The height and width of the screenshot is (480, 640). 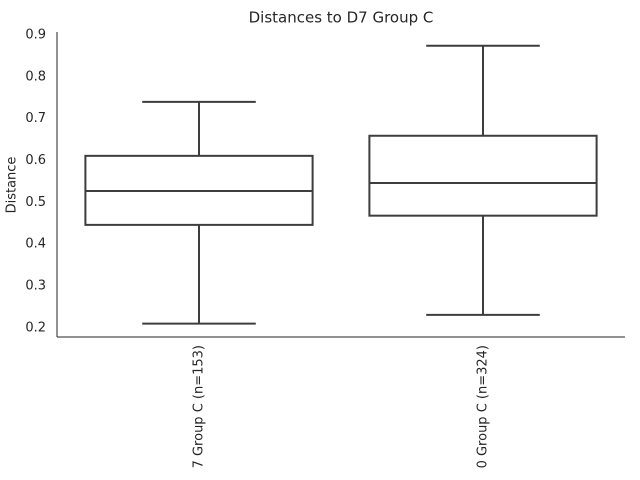 What do you see at coordinates (35, 76) in the screenshot?
I see `y-tick-label: 0.8` at bounding box center [35, 76].